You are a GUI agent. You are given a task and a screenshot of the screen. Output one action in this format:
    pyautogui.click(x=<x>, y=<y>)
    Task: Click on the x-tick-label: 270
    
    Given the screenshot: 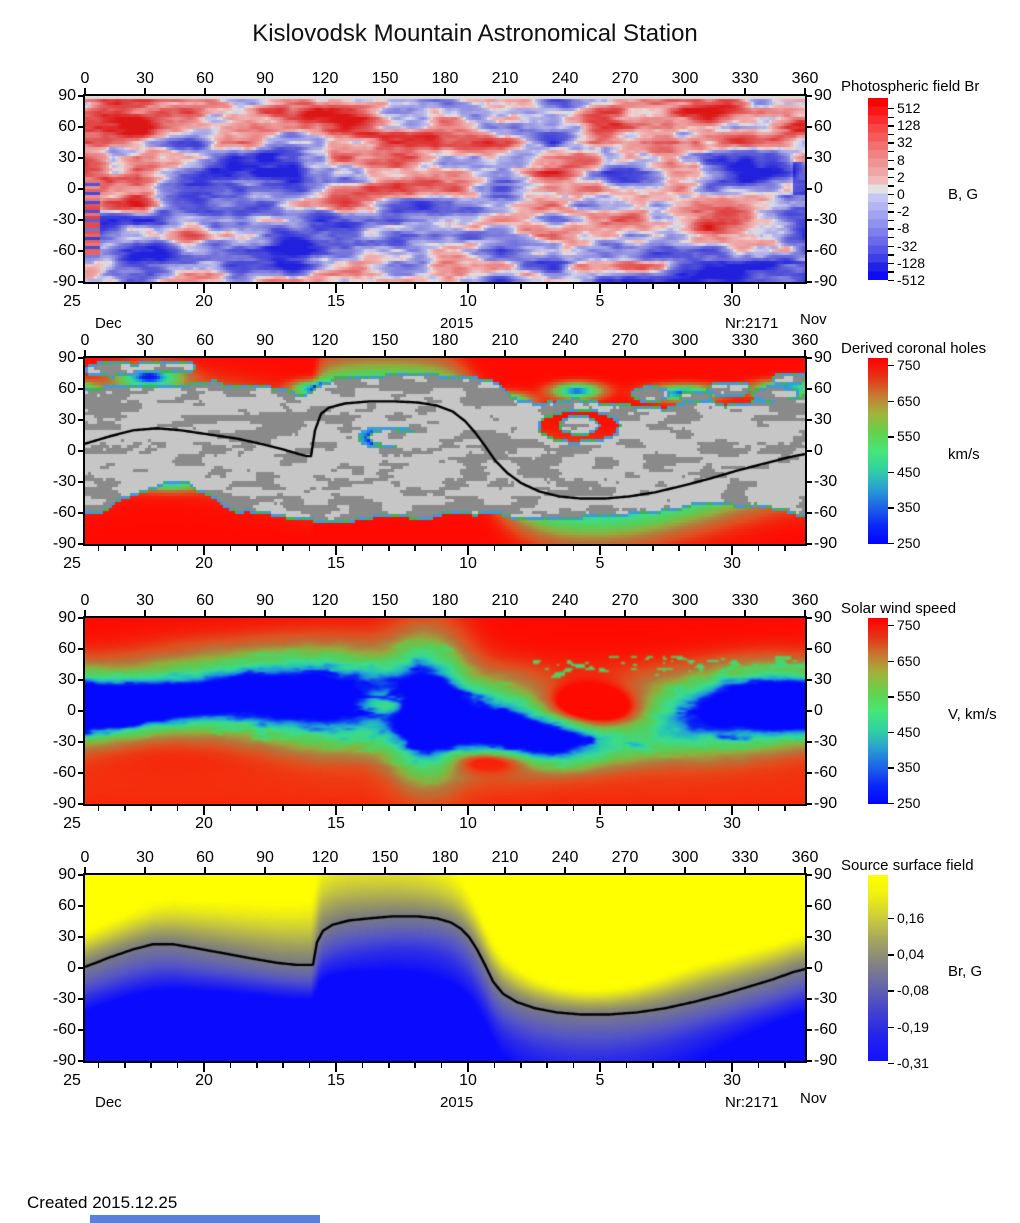 What is the action you would take?
    pyautogui.click(x=625, y=857)
    